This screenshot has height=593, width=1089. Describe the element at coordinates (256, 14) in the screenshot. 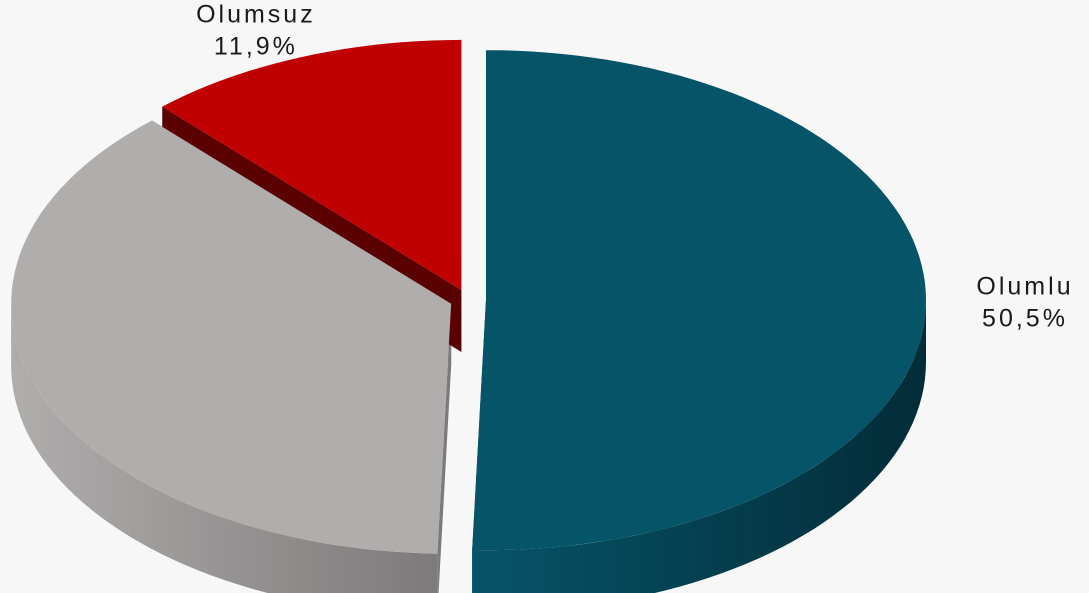

I see `slice-label: Olumsuz` at that location.